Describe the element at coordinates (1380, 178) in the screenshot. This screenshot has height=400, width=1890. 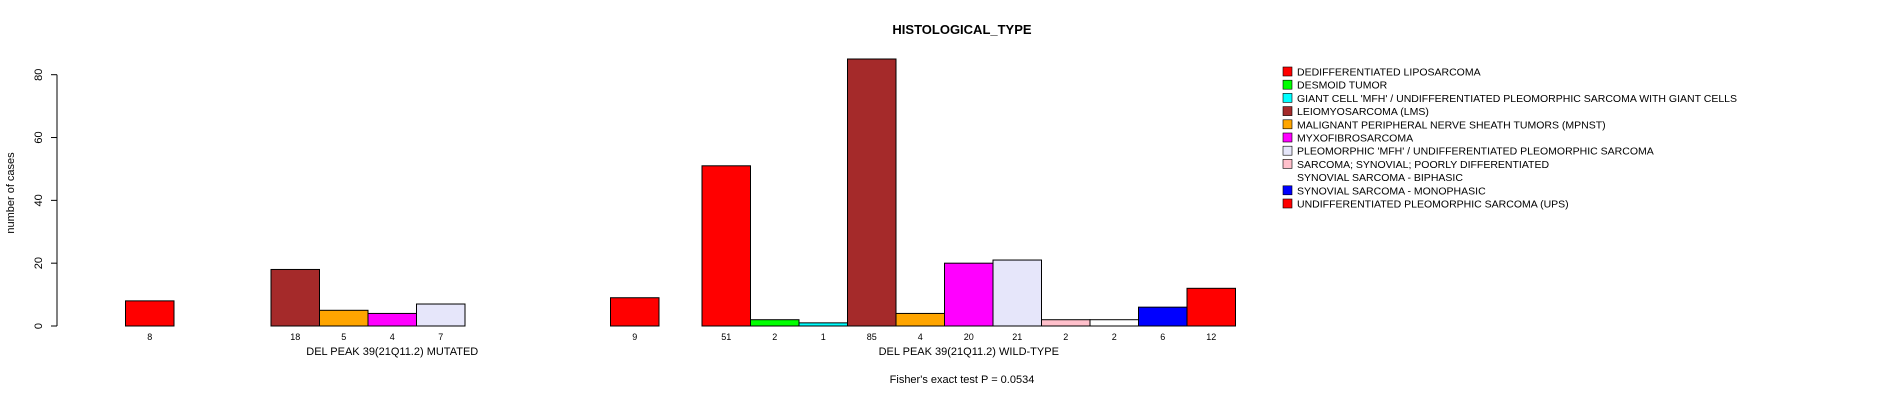
I see `legend-label: SYNOVIAL SARCOMA - BIPHASIC` at that location.